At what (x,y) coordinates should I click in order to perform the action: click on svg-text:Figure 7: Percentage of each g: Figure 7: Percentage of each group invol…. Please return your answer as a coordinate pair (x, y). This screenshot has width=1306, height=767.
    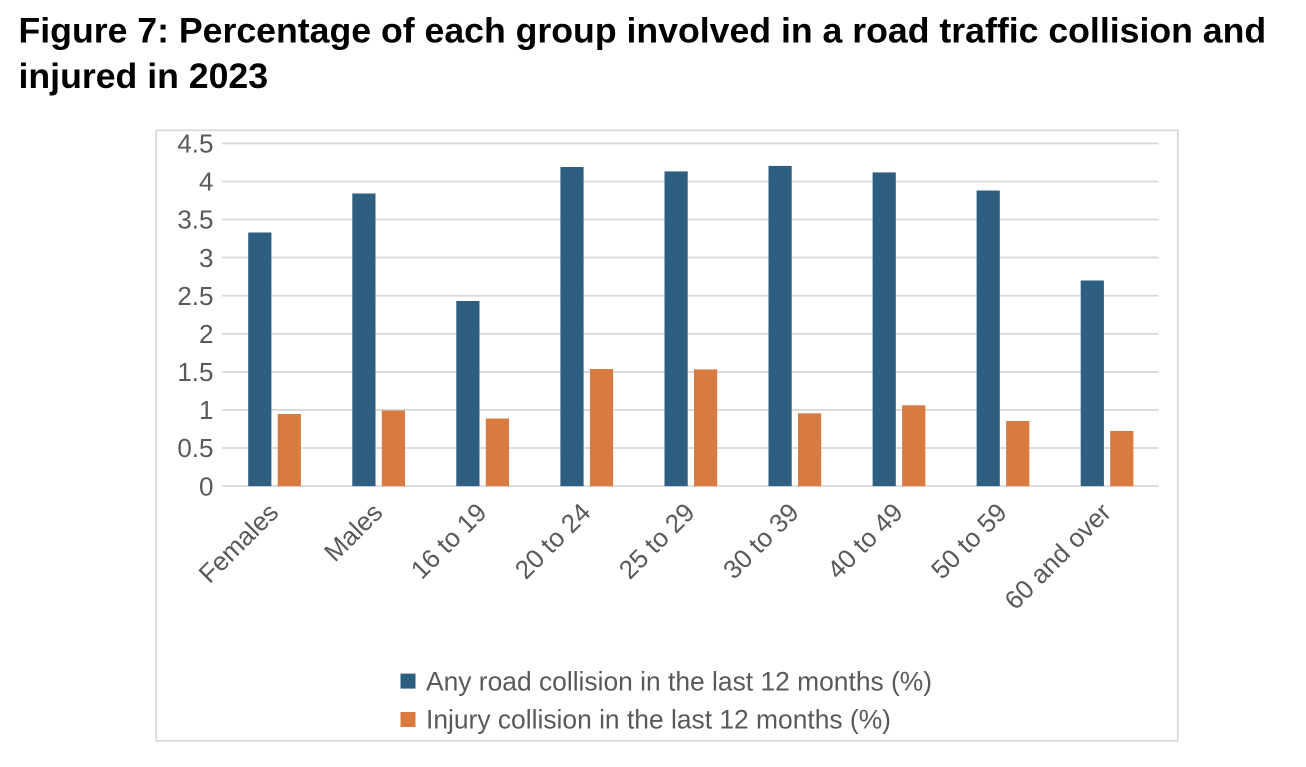
    Looking at the image, I should click on (643, 30).